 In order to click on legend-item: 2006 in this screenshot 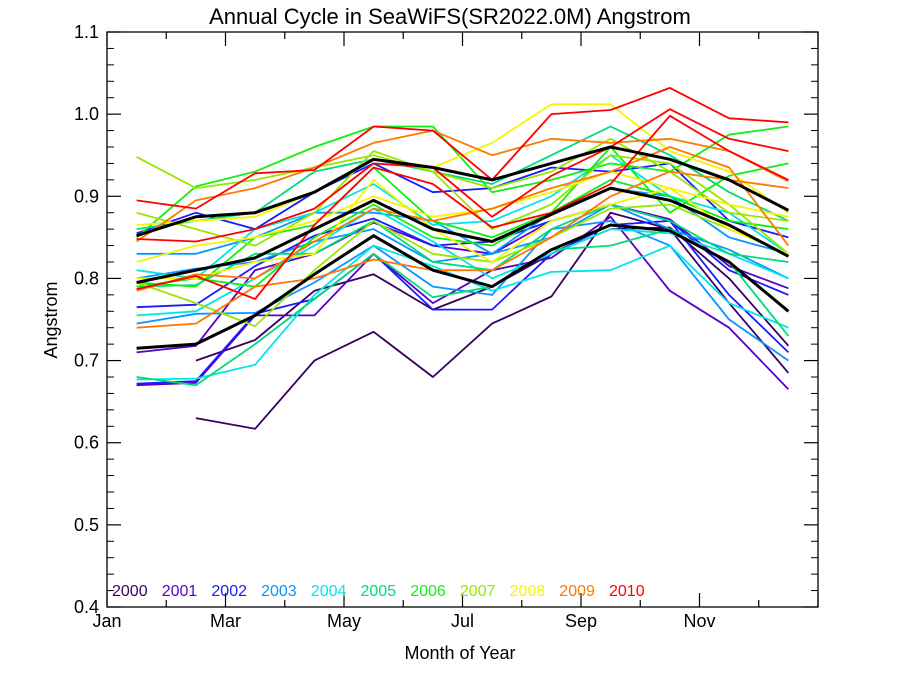, I will do `click(428, 591)`.